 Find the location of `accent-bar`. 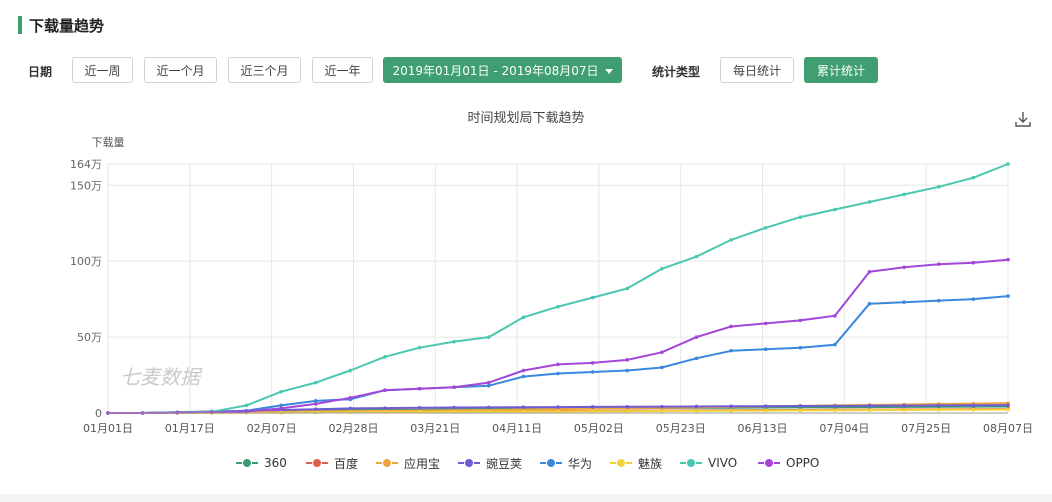

accent-bar is located at coordinates (20, 25).